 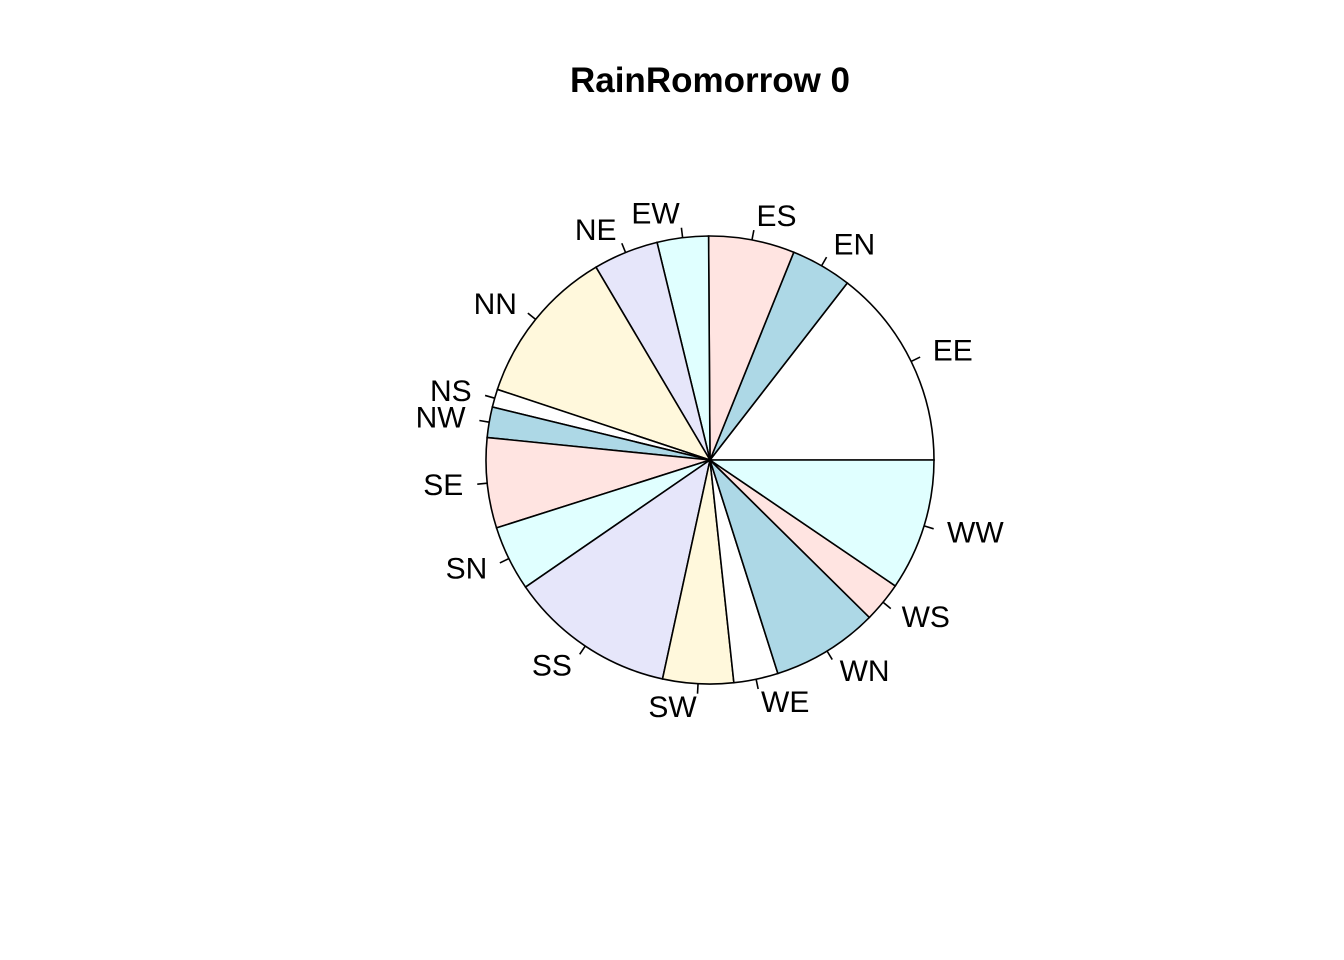 What do you see at coordinates (489, 396) in the screenshot?
I see `label-tick-ns` at bounding box center [489, 396].